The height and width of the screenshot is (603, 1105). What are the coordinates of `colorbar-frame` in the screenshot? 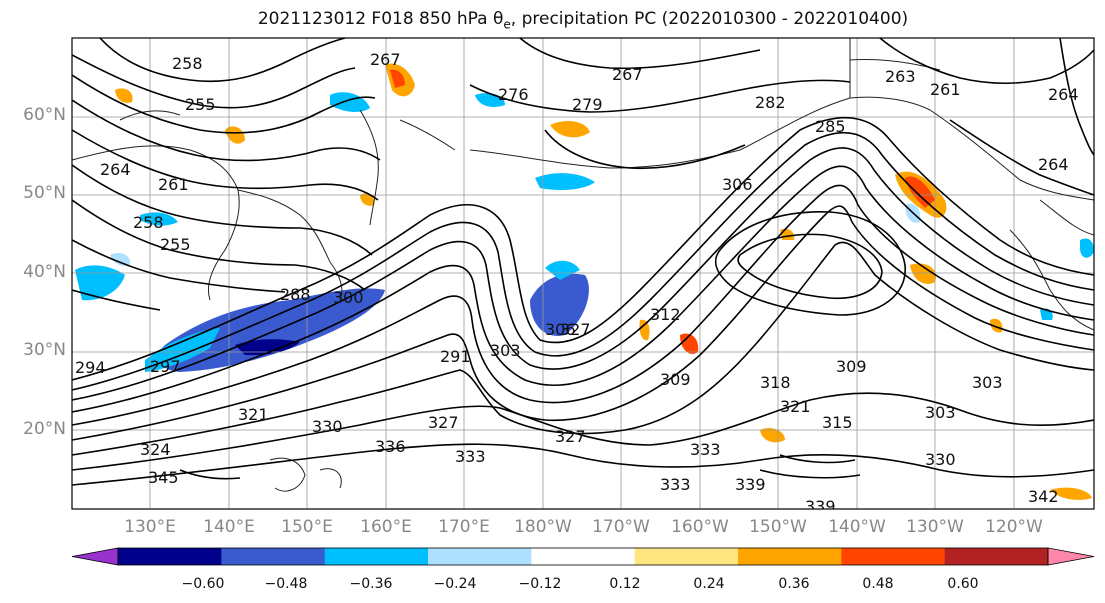 It's located at (583, 556).